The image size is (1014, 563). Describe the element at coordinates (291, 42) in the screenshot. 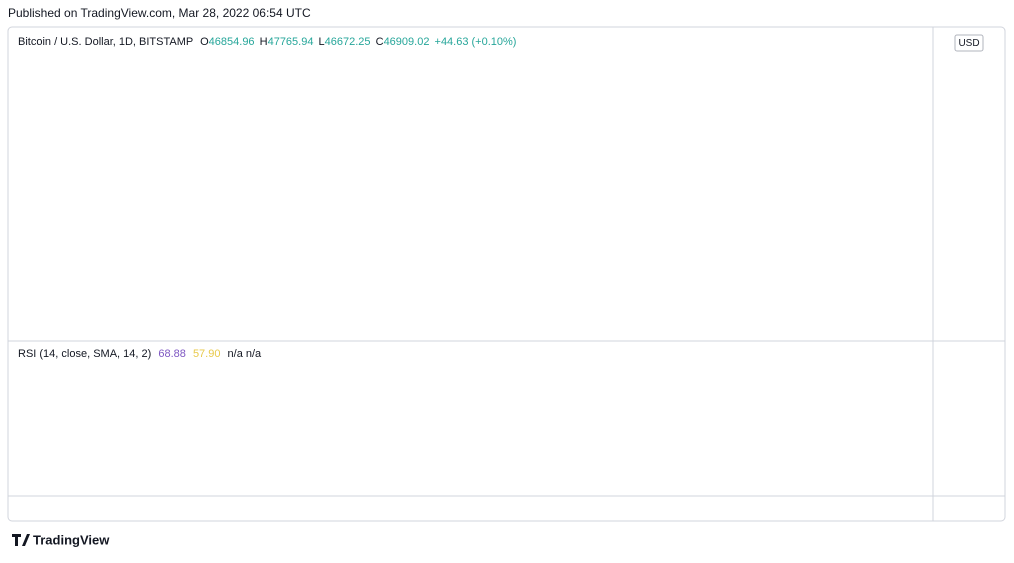

I see `ohlc-value: 47765.94` at that location.